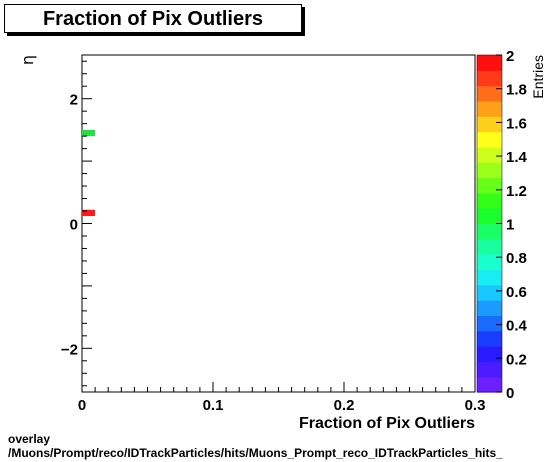 This screenshot has width=546, height=462. Describe the element at coordinates (29, 439) in the screenshot. I see `footer-overlay-label: overlay` at that location.